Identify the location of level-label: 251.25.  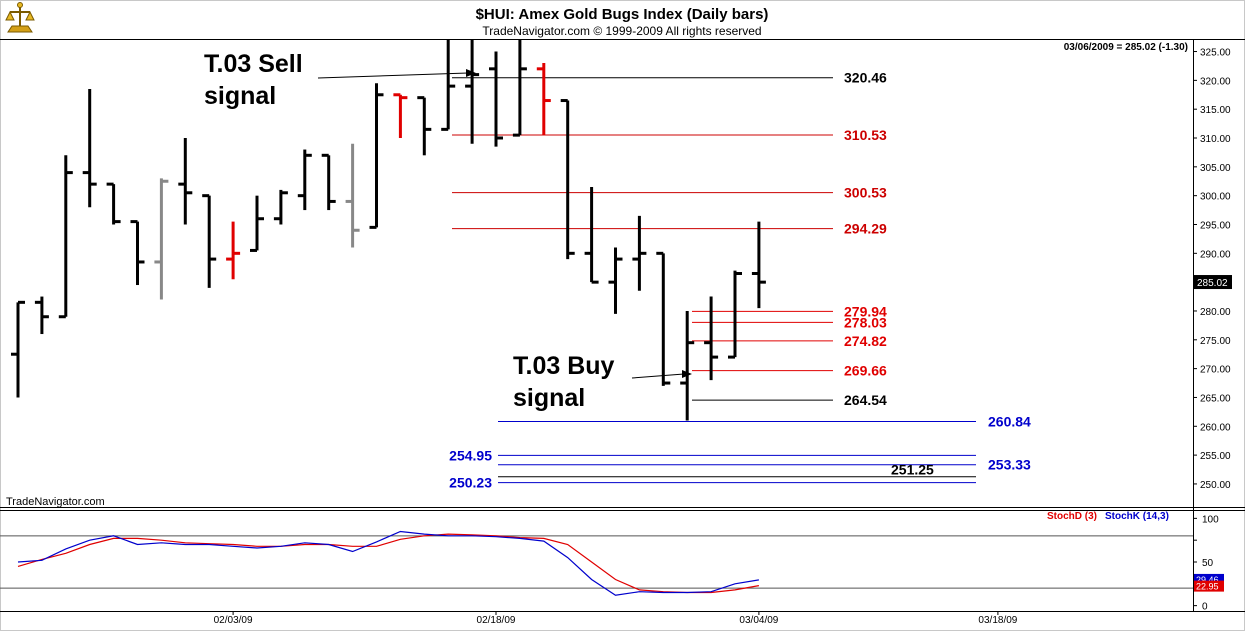
(912, 470).